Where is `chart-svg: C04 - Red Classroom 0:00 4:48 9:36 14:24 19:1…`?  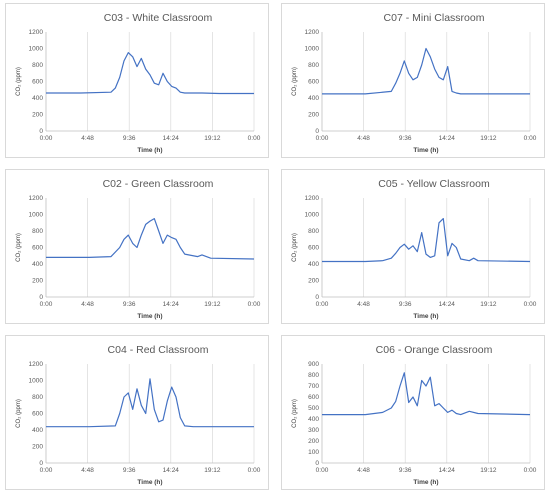
chart-svg: C04 - Red Classroom 0:00 4:48 9:36 14:24 19:1… is located at coordinates (138, 415).